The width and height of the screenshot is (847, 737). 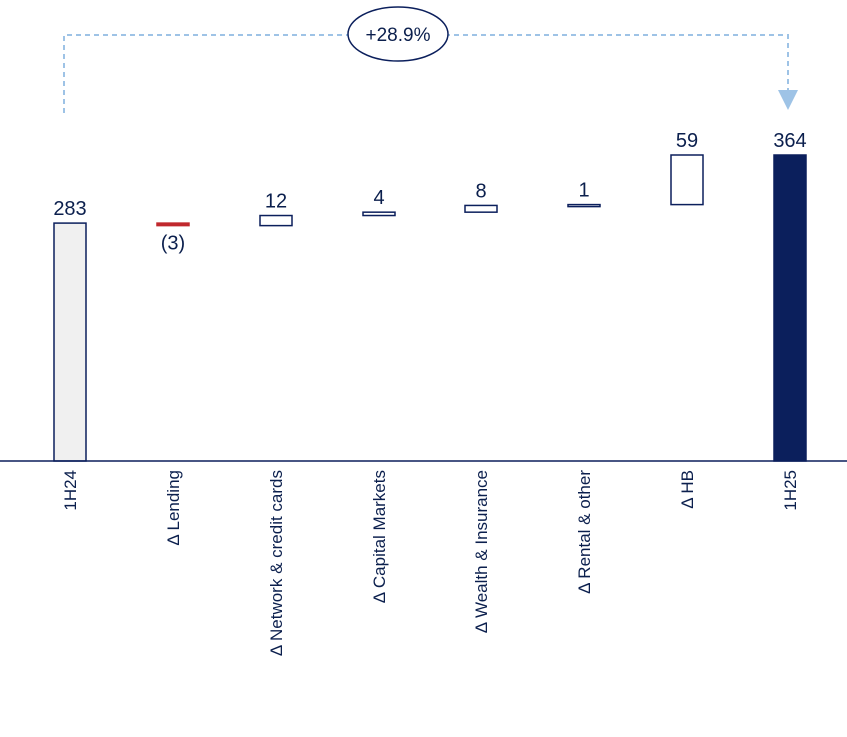 I want to click on bar-delta-rental-other, so click(x=584, y=205).